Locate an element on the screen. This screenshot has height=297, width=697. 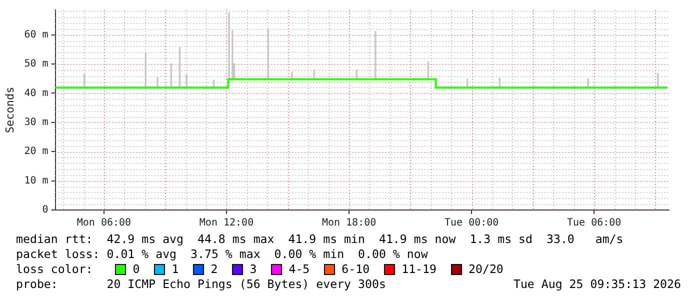
y-tick-label: 0 is located at coordinates (45, 210).